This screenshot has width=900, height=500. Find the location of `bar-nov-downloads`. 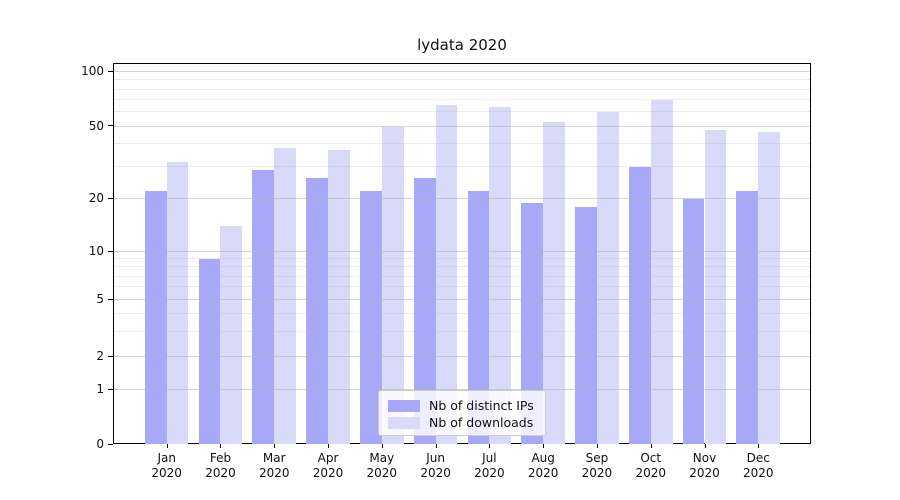

bar-nov-downloads is located at coordinates (715, 286).